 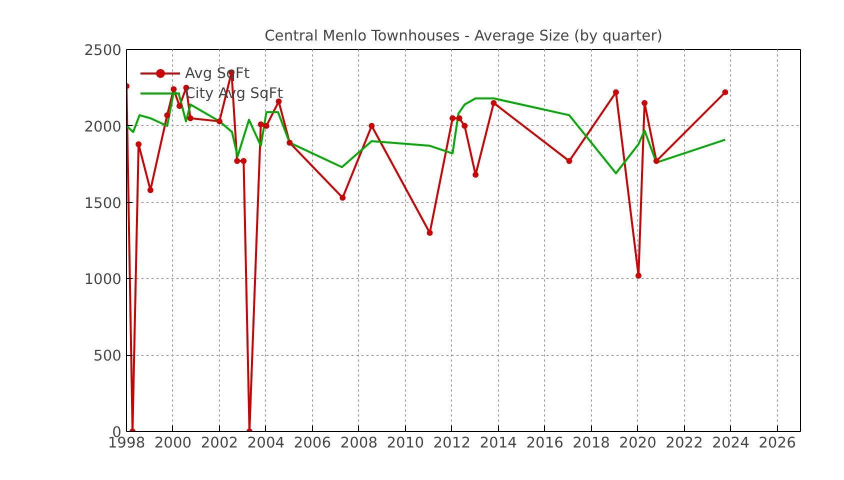 What do you see at coordinates (684, 443) in the screenshot?
I see `x-tick-label: 2022` at bounding box center [684, 443].